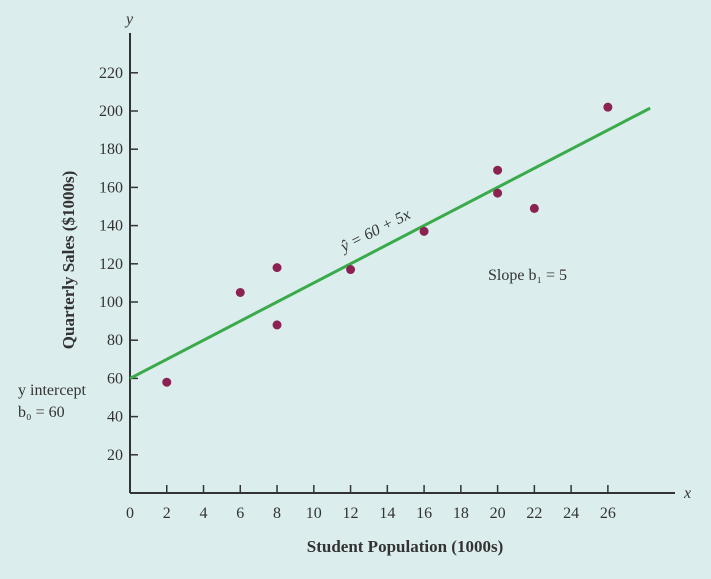 This screenshot has height=579, width=711. I want to click on x-tick-label: 16, so click(424, 513).